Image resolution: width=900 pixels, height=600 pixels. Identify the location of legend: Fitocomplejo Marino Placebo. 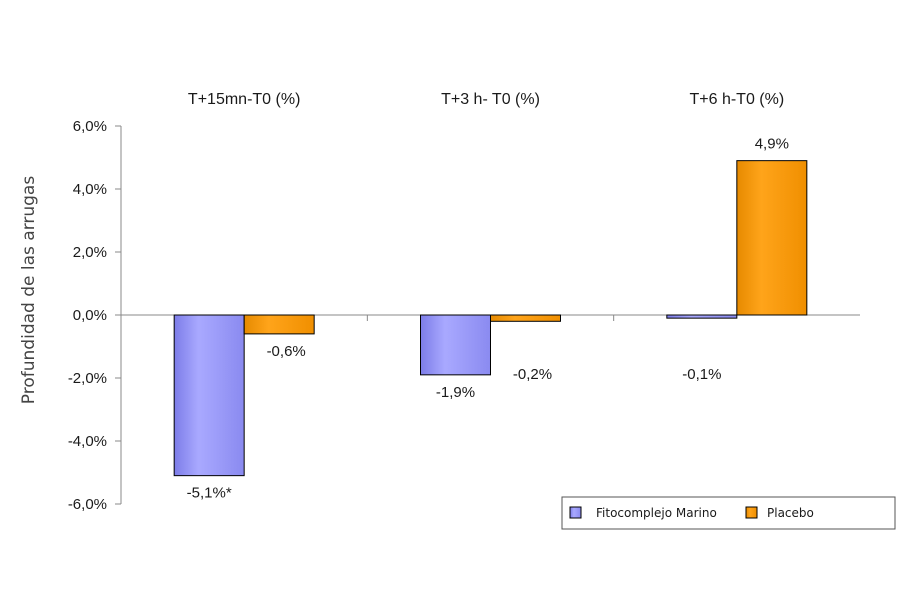
(728, 513).